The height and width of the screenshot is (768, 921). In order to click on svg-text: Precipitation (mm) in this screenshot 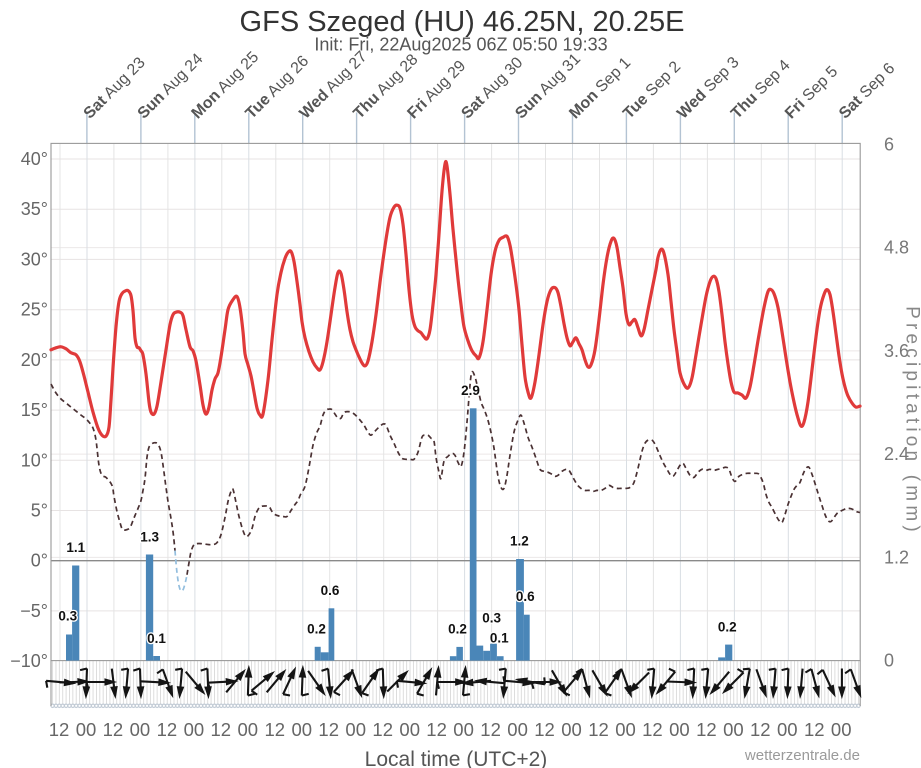, I will do `click(911, 421)`.